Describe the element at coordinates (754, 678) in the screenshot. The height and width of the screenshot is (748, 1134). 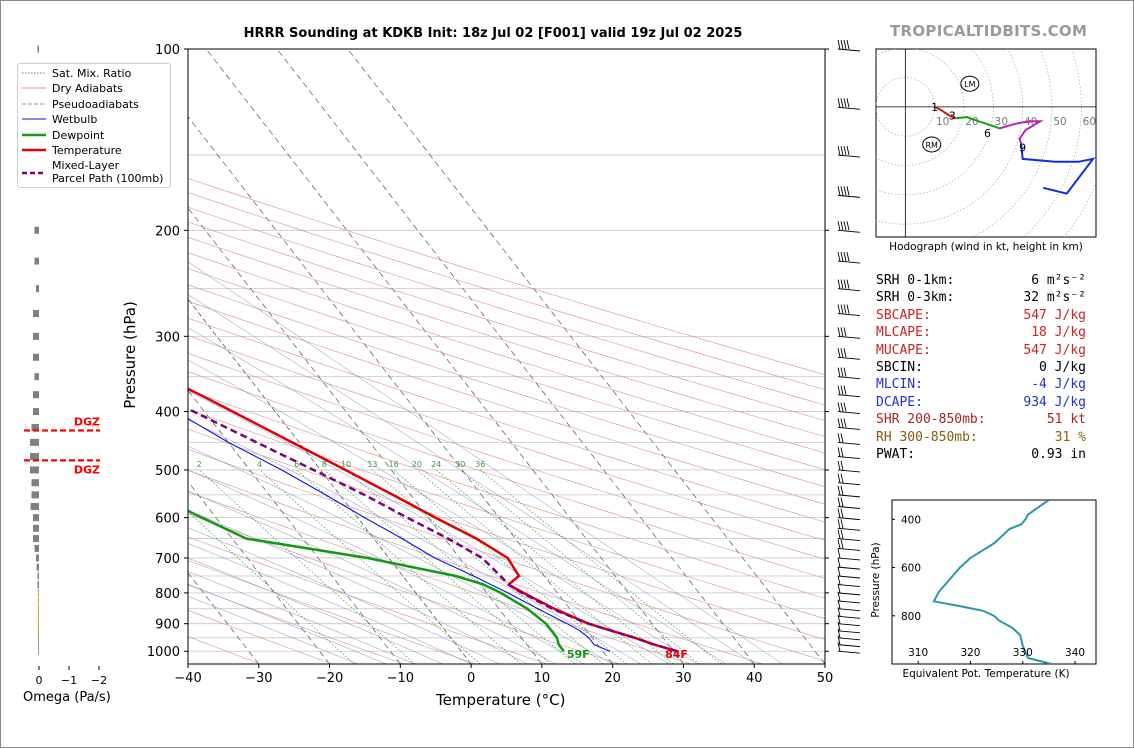
I see `x-tick-label: 40` at that location.